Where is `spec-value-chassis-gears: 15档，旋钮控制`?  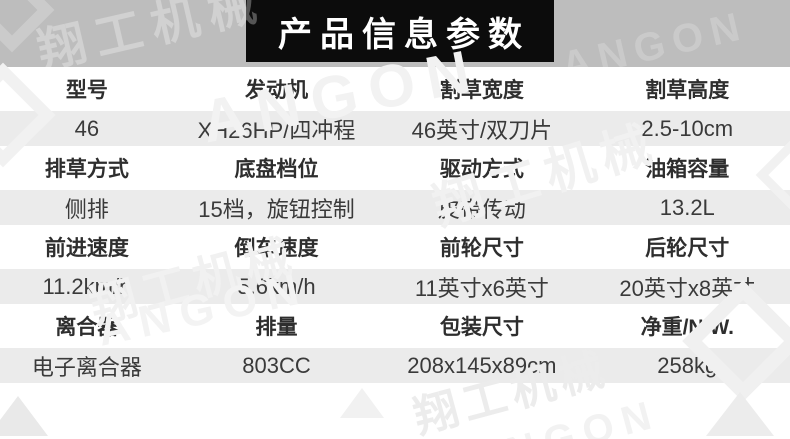
spec-value-chassis-gears: 15档，旋钮控制 is located at coordinates (276, 209).